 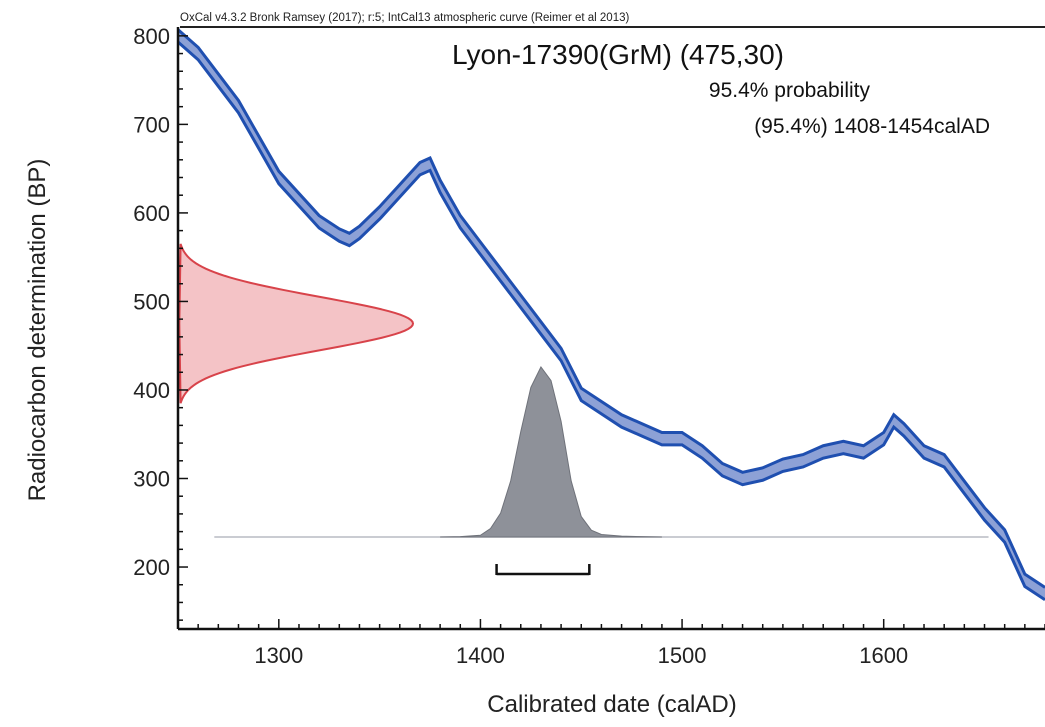 I want to click on x-tick-label: 1400, so click(x=480, y=655).